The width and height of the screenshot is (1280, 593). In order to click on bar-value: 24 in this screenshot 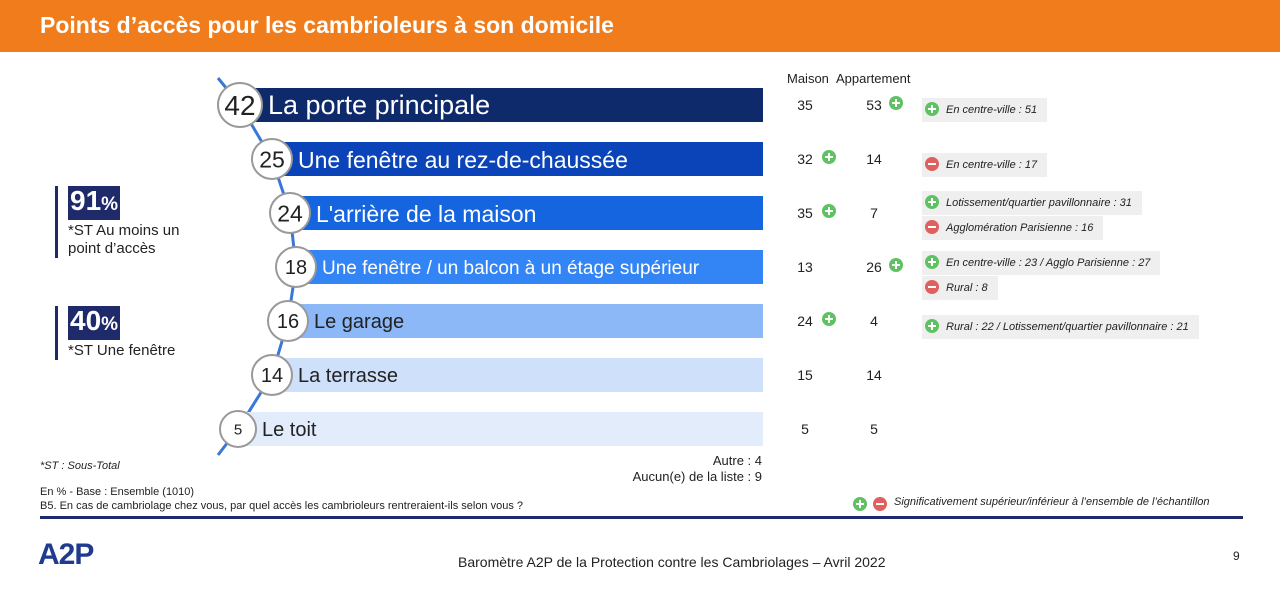, I will do `click(290, 213)`.